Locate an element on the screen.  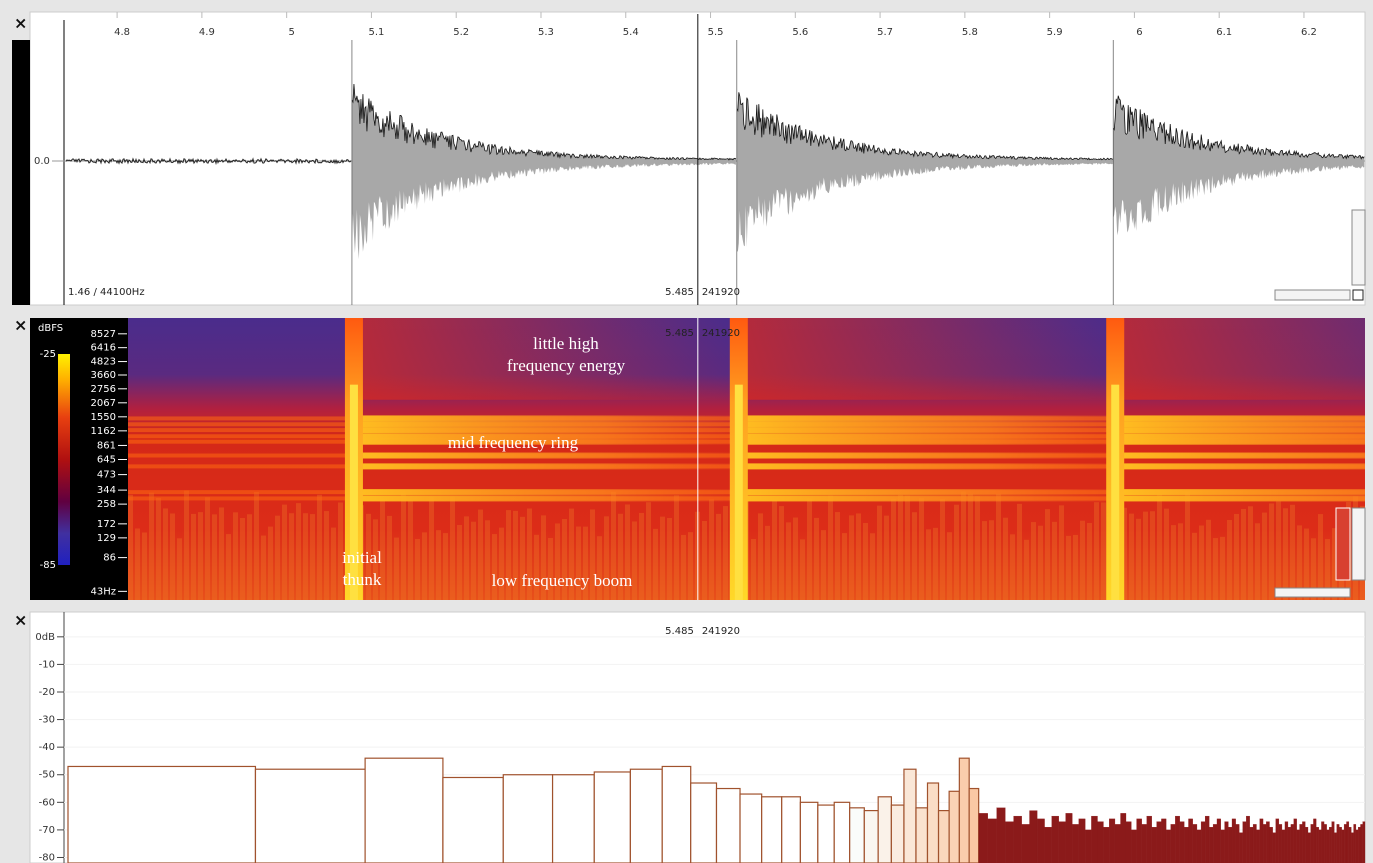
time-tick-label: 5.3 is located at coordinates (546, 32).